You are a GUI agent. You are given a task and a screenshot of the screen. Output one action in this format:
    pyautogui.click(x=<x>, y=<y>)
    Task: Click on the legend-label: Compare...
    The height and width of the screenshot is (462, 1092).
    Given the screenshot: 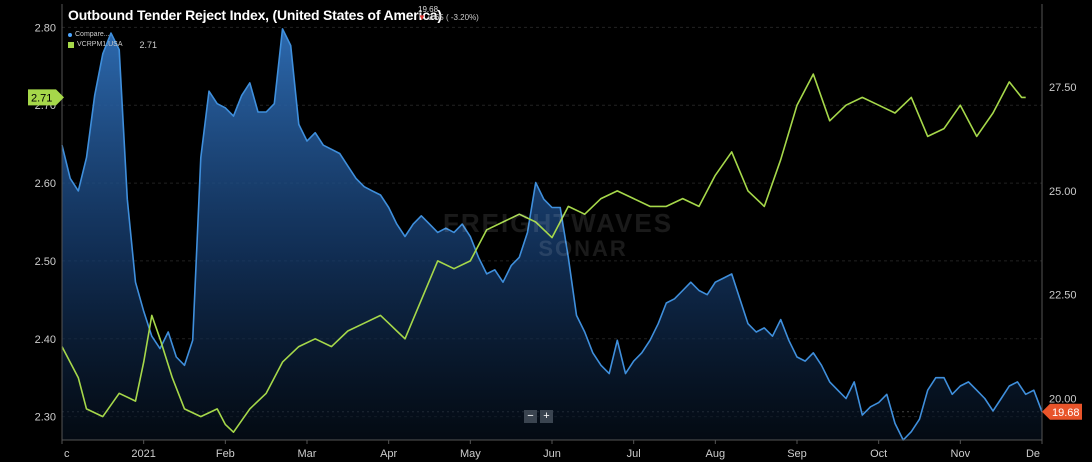 What is the action you would take?
    pyautogui.click(x=92, y=34)
    